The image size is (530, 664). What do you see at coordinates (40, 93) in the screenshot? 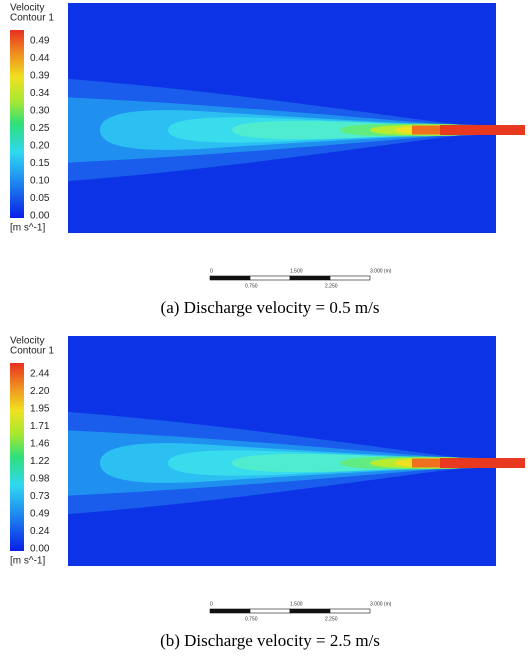
I see `colorbar-label: 0.34` at bounding box center [40, 93].